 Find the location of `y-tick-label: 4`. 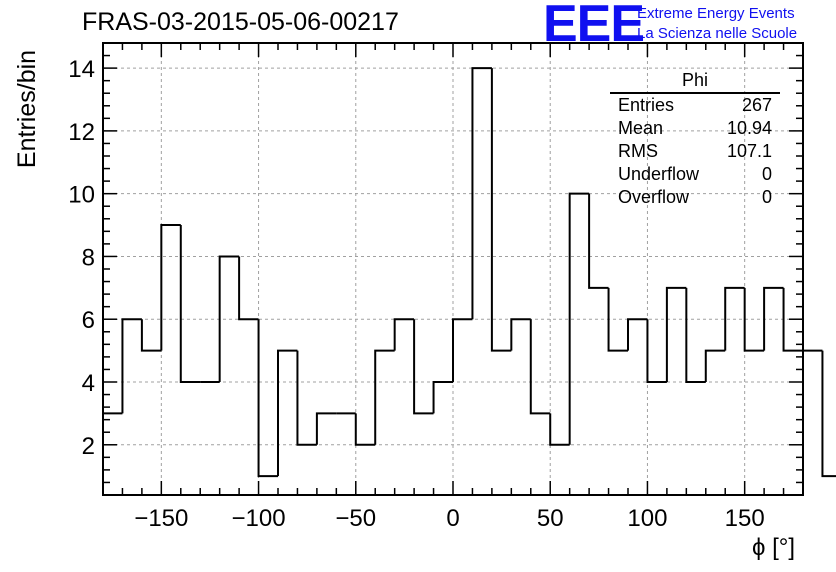

y-tick-label: 4 is located at coordinates (88, 383).